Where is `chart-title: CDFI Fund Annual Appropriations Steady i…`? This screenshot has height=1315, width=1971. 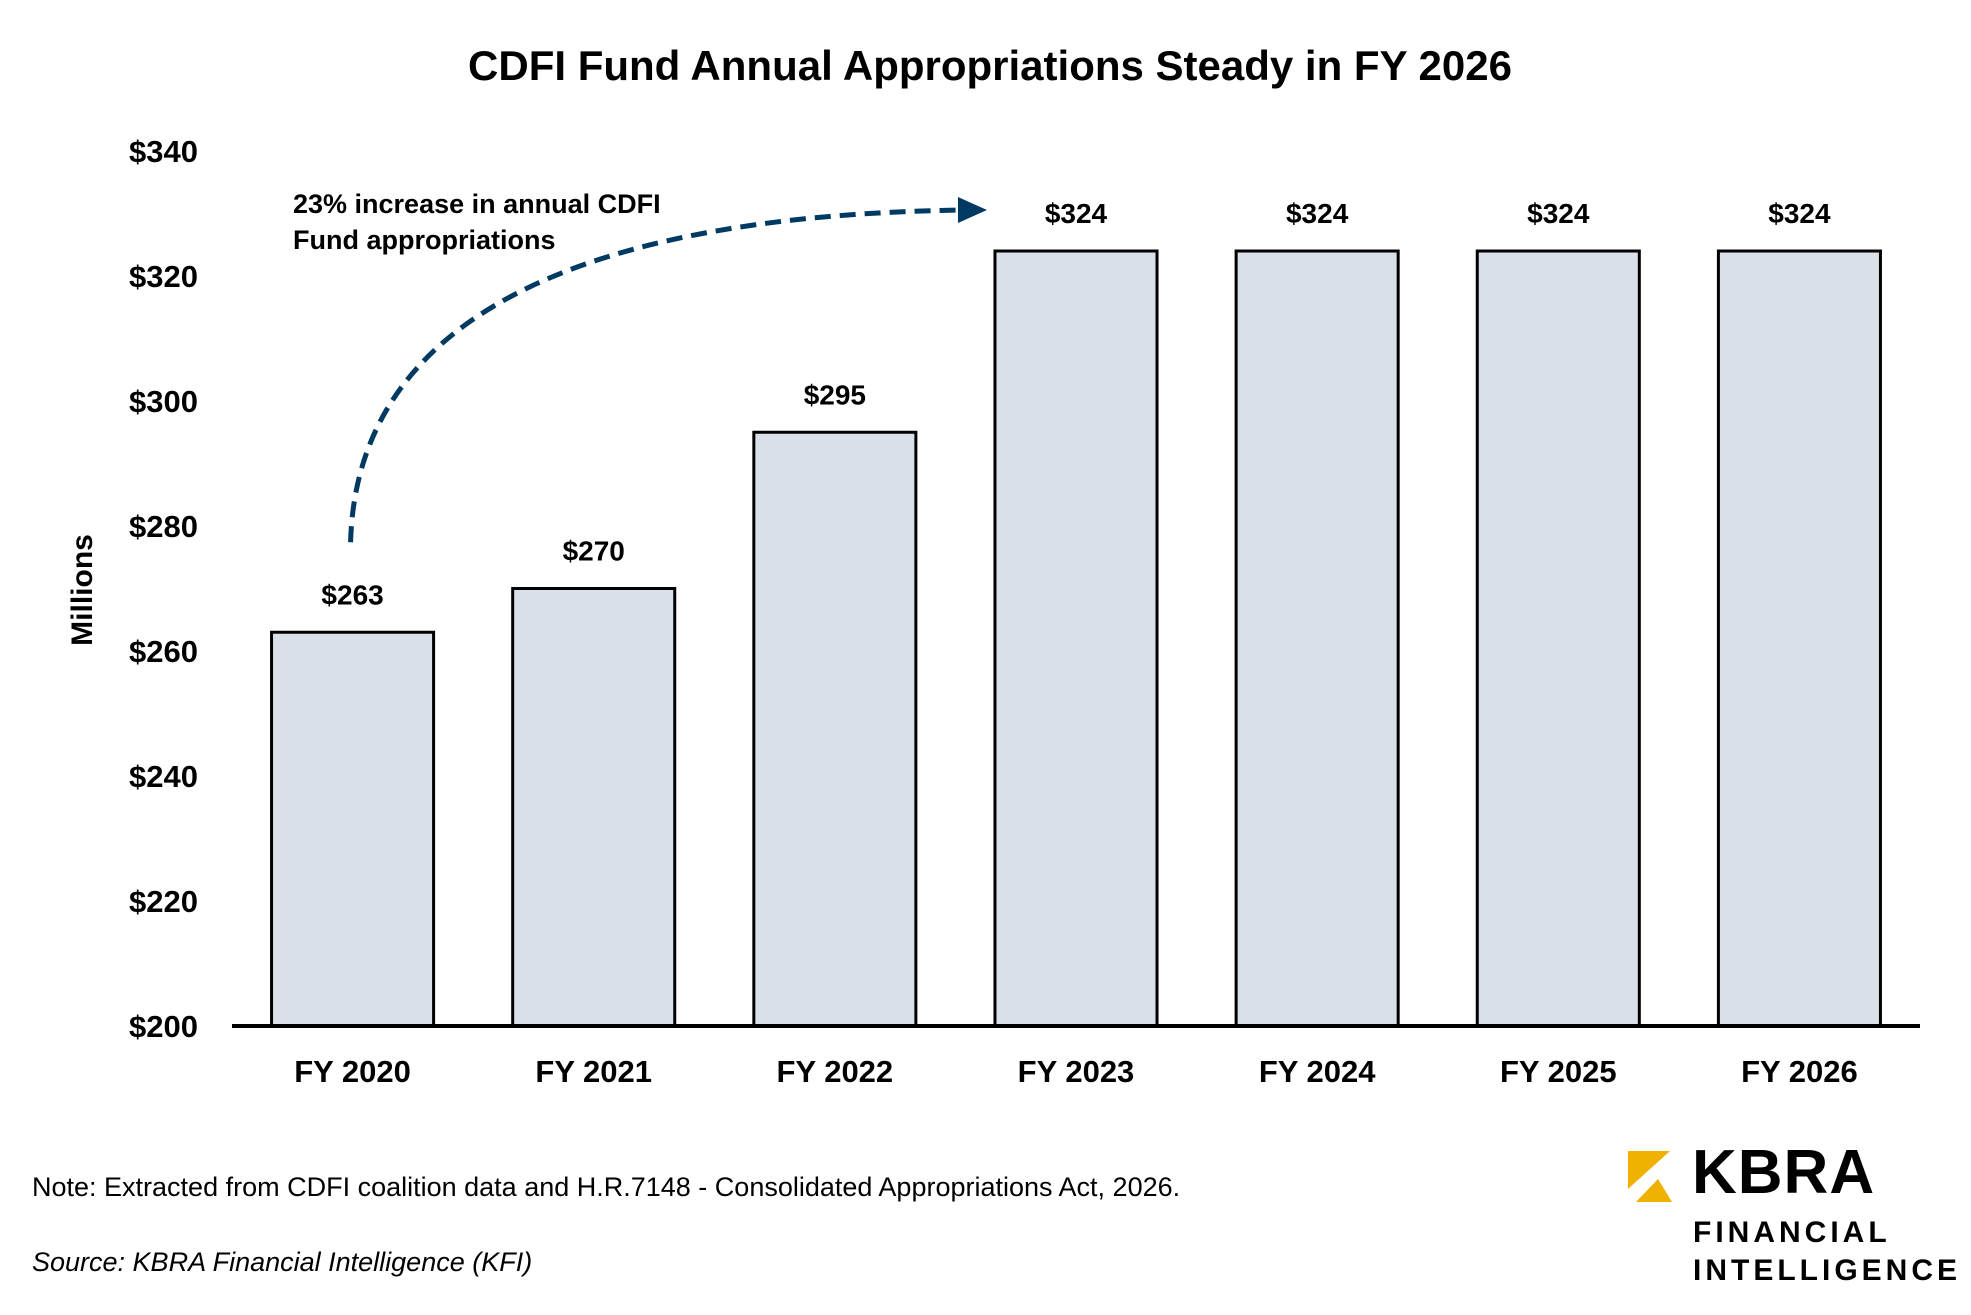
chart-title: CDFI Fund Annual Appropriations Steady i… is located at coordinates (990, 65).